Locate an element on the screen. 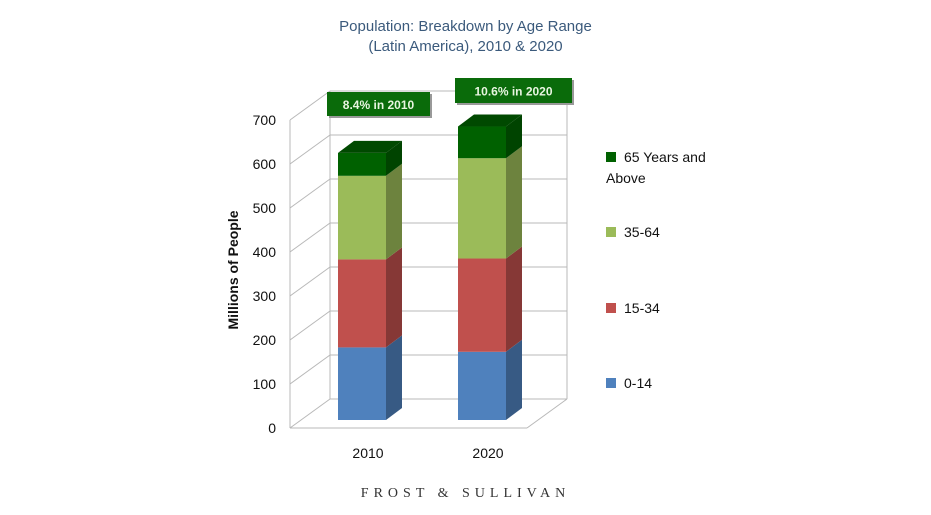 This screenshot has height=515, width=931. y-tick-label: 300 is located at coordinates (265, 296).